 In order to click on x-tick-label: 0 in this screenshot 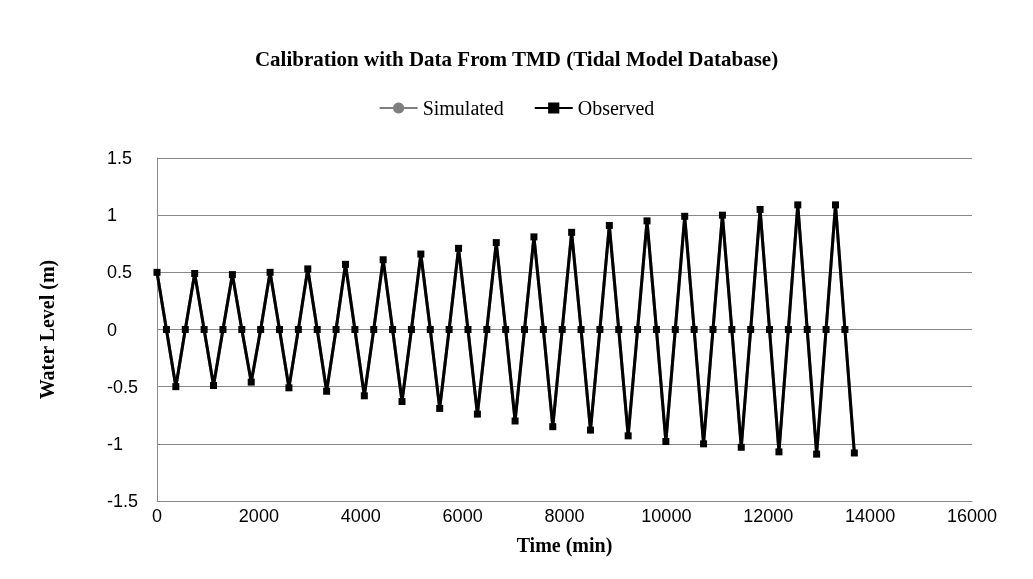, I will do `click(157, 516)`.